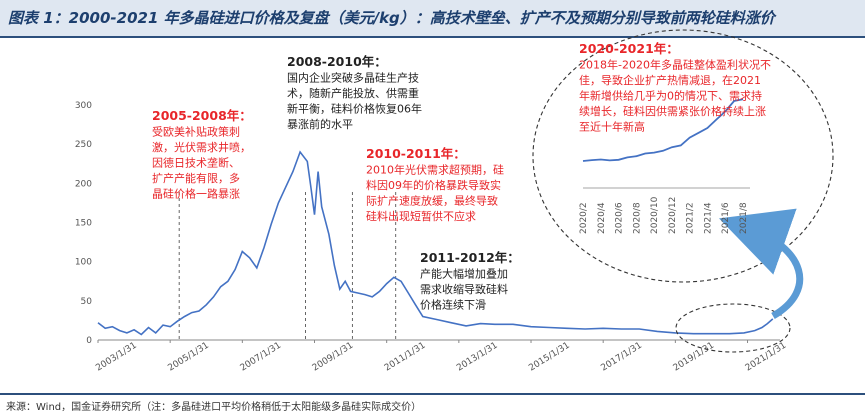 This screenshot has height=414, width=865. I want to click on annotation-line: 国内企业突破多晶硅生产技, so click(353, 78).